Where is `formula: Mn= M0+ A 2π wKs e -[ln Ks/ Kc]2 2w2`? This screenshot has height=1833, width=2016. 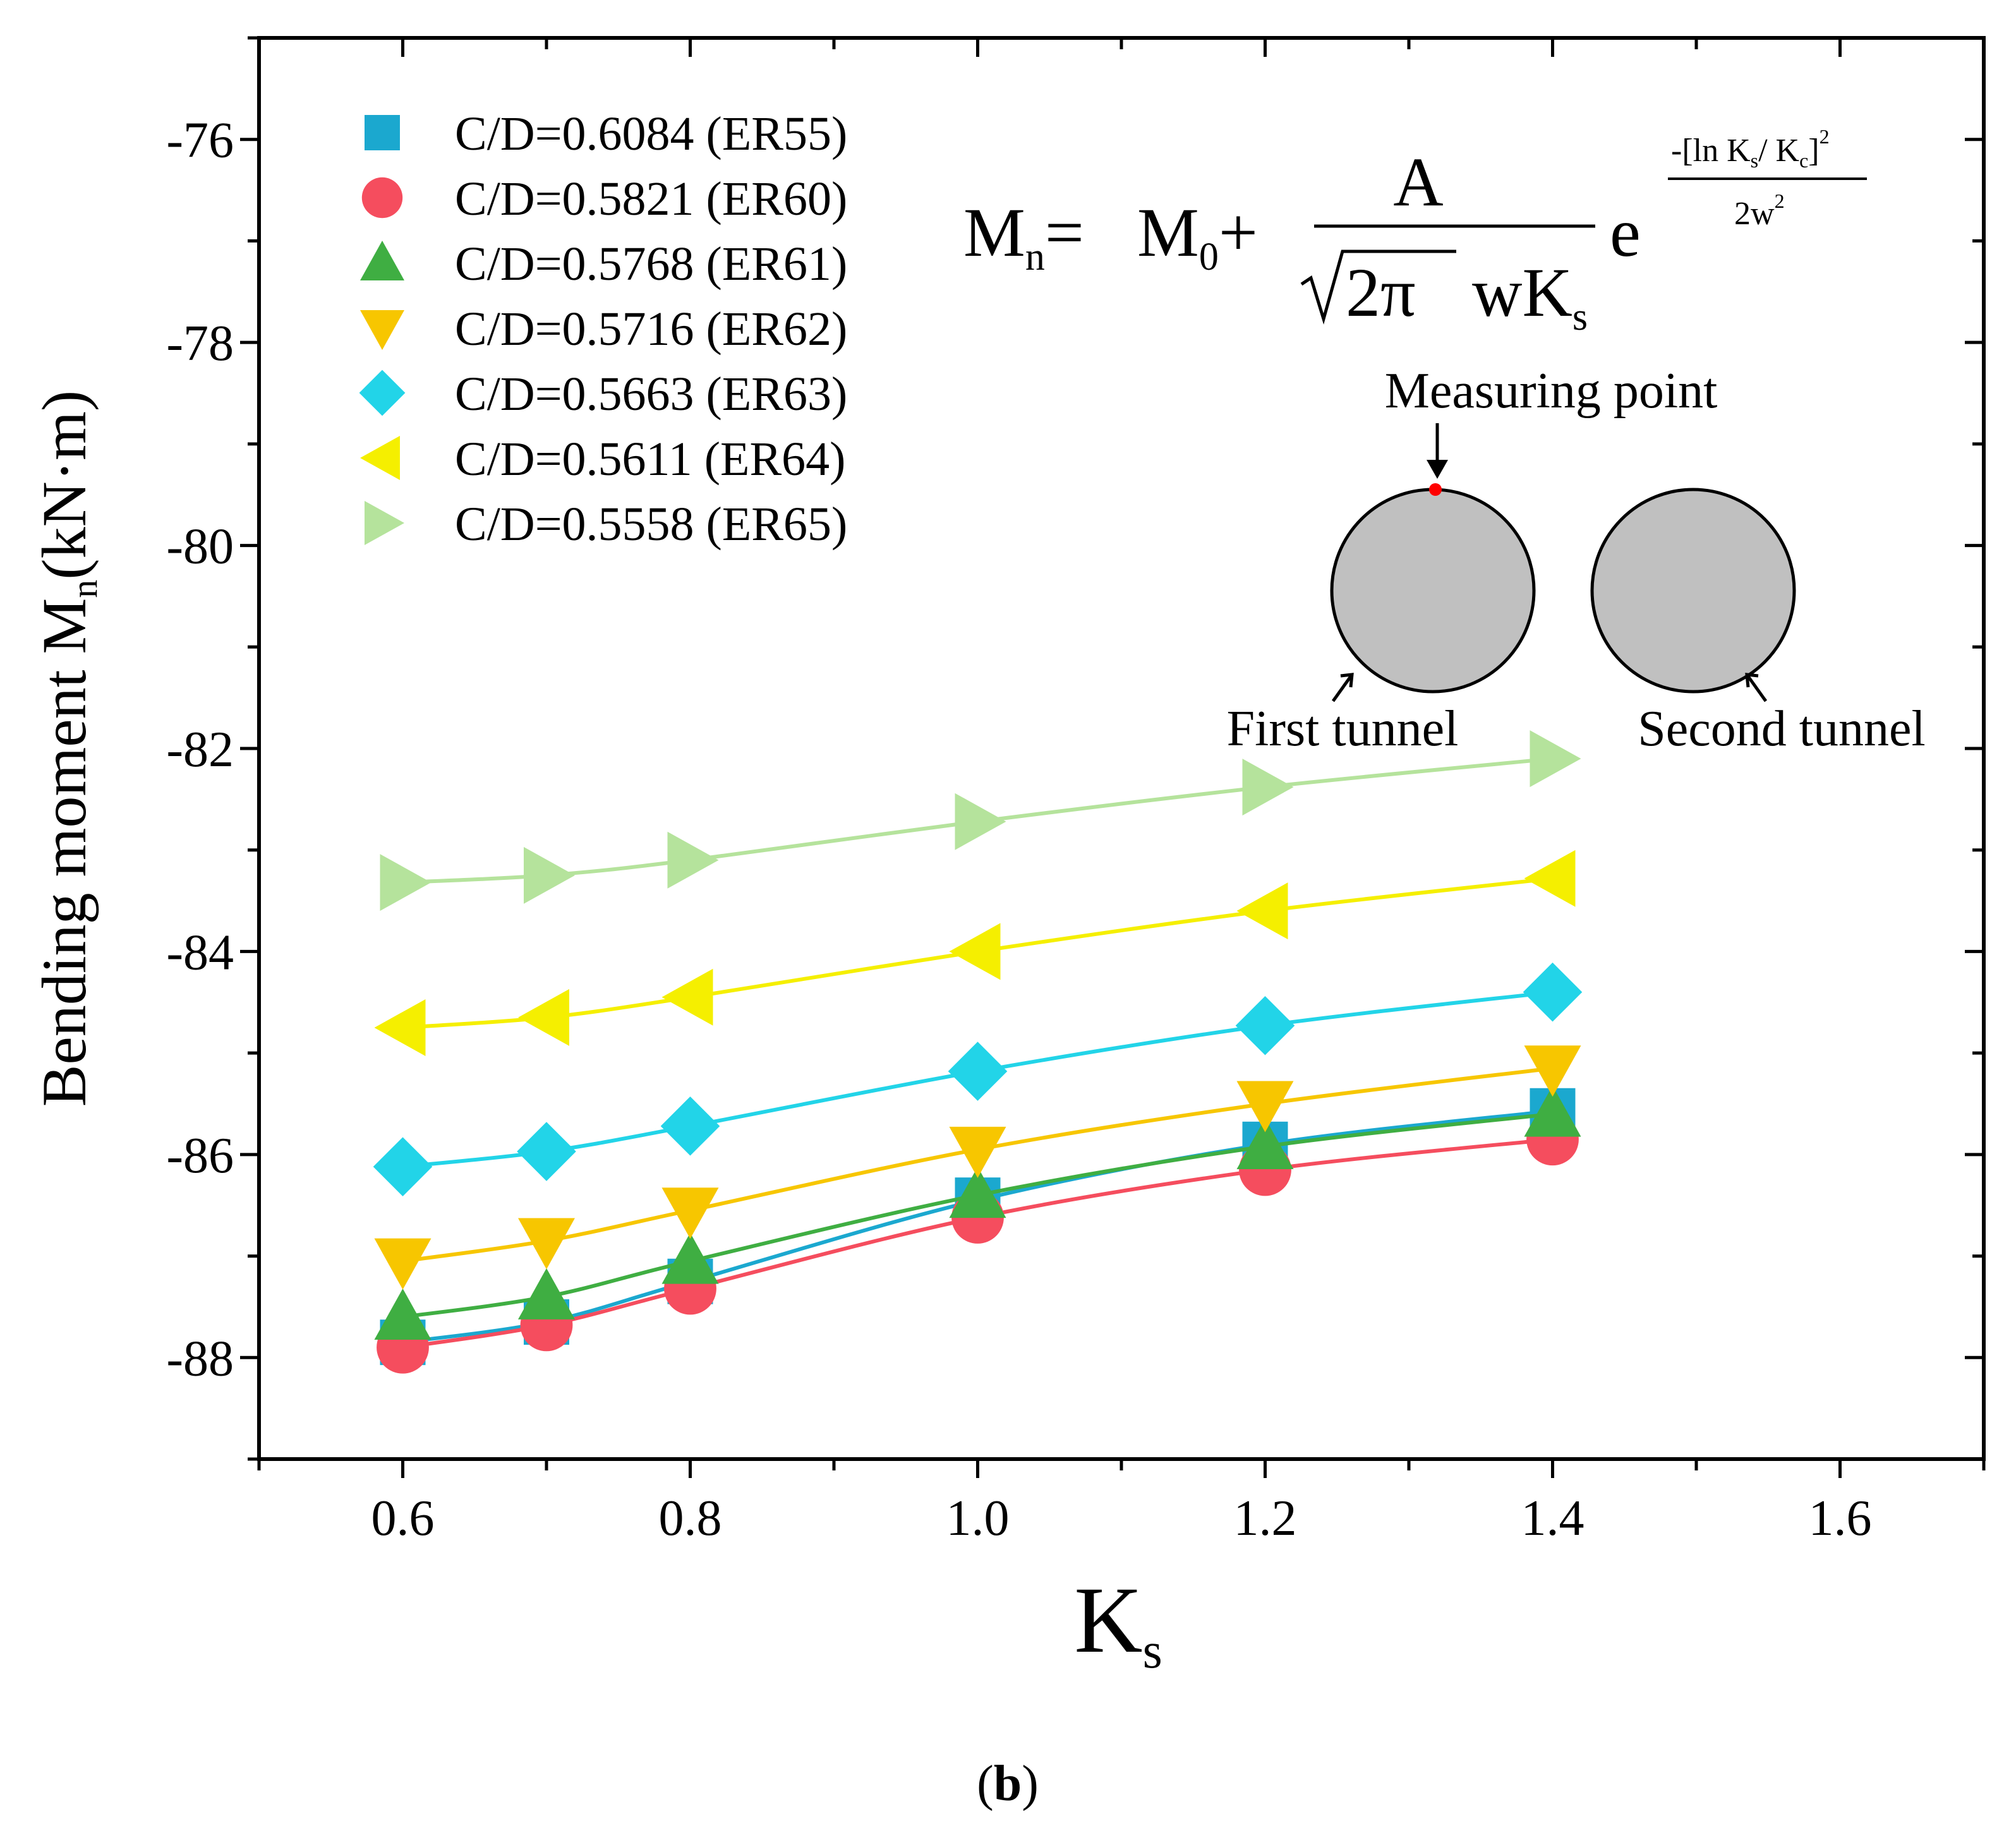
formula: Mn= M0+ A 2π wKs e -[ln Ks/ Kc]2 2w2 is located at coordinates (1415, 232).